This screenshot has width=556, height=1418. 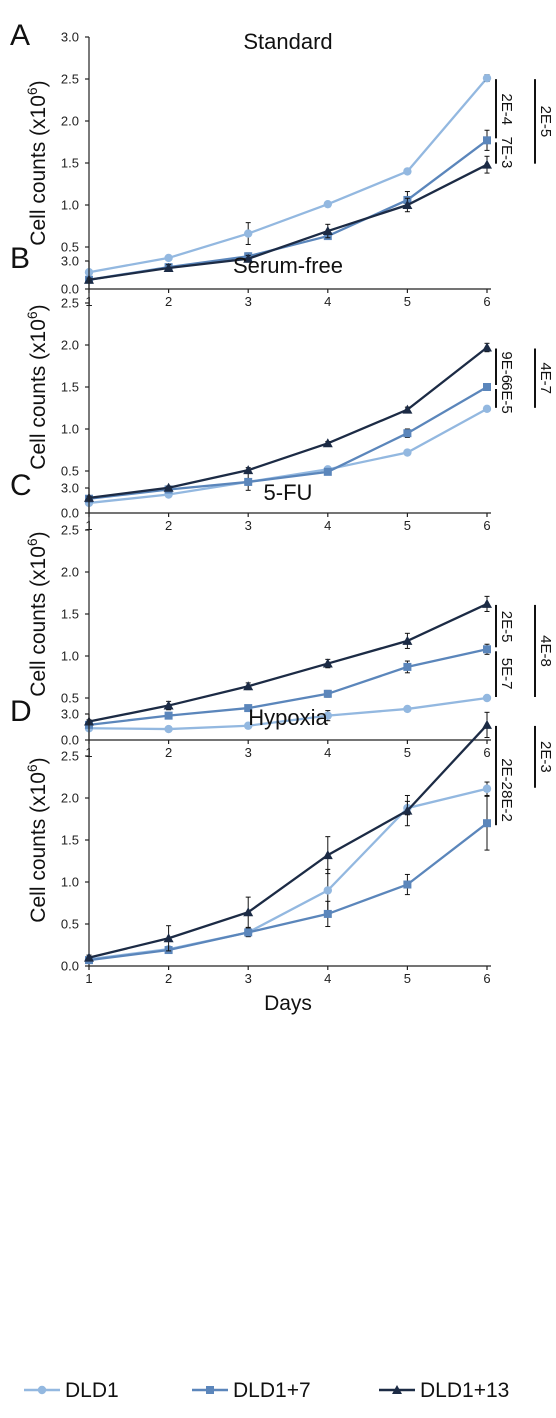 What do you see at coordinates (70, 530) in the screenshot?
I see `y-tick-label: 2.5` at bounding box center [70, 530].